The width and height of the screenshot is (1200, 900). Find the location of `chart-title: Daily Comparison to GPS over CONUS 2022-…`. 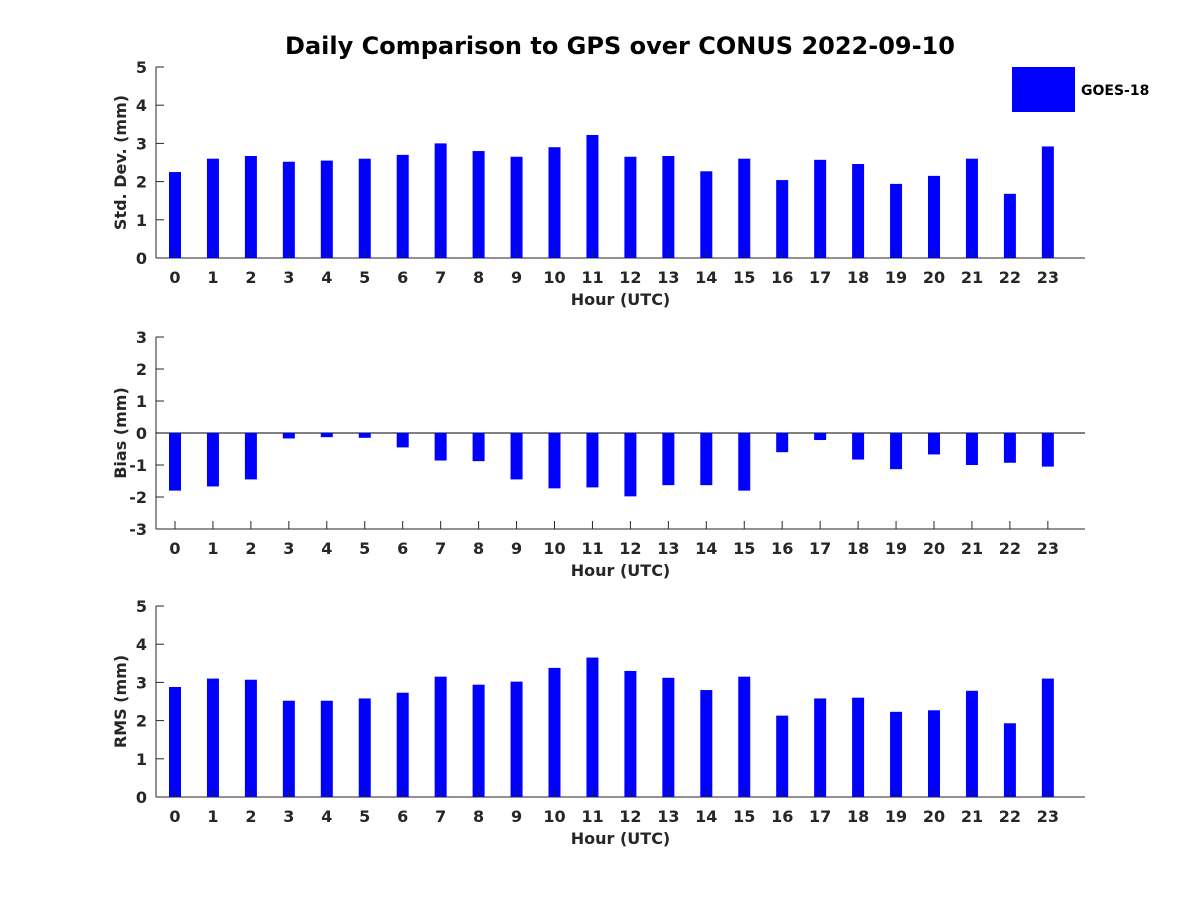

chart-title: Daily Comparison to GPS over CONUS 2022-… is located at coordinates (620, 46).